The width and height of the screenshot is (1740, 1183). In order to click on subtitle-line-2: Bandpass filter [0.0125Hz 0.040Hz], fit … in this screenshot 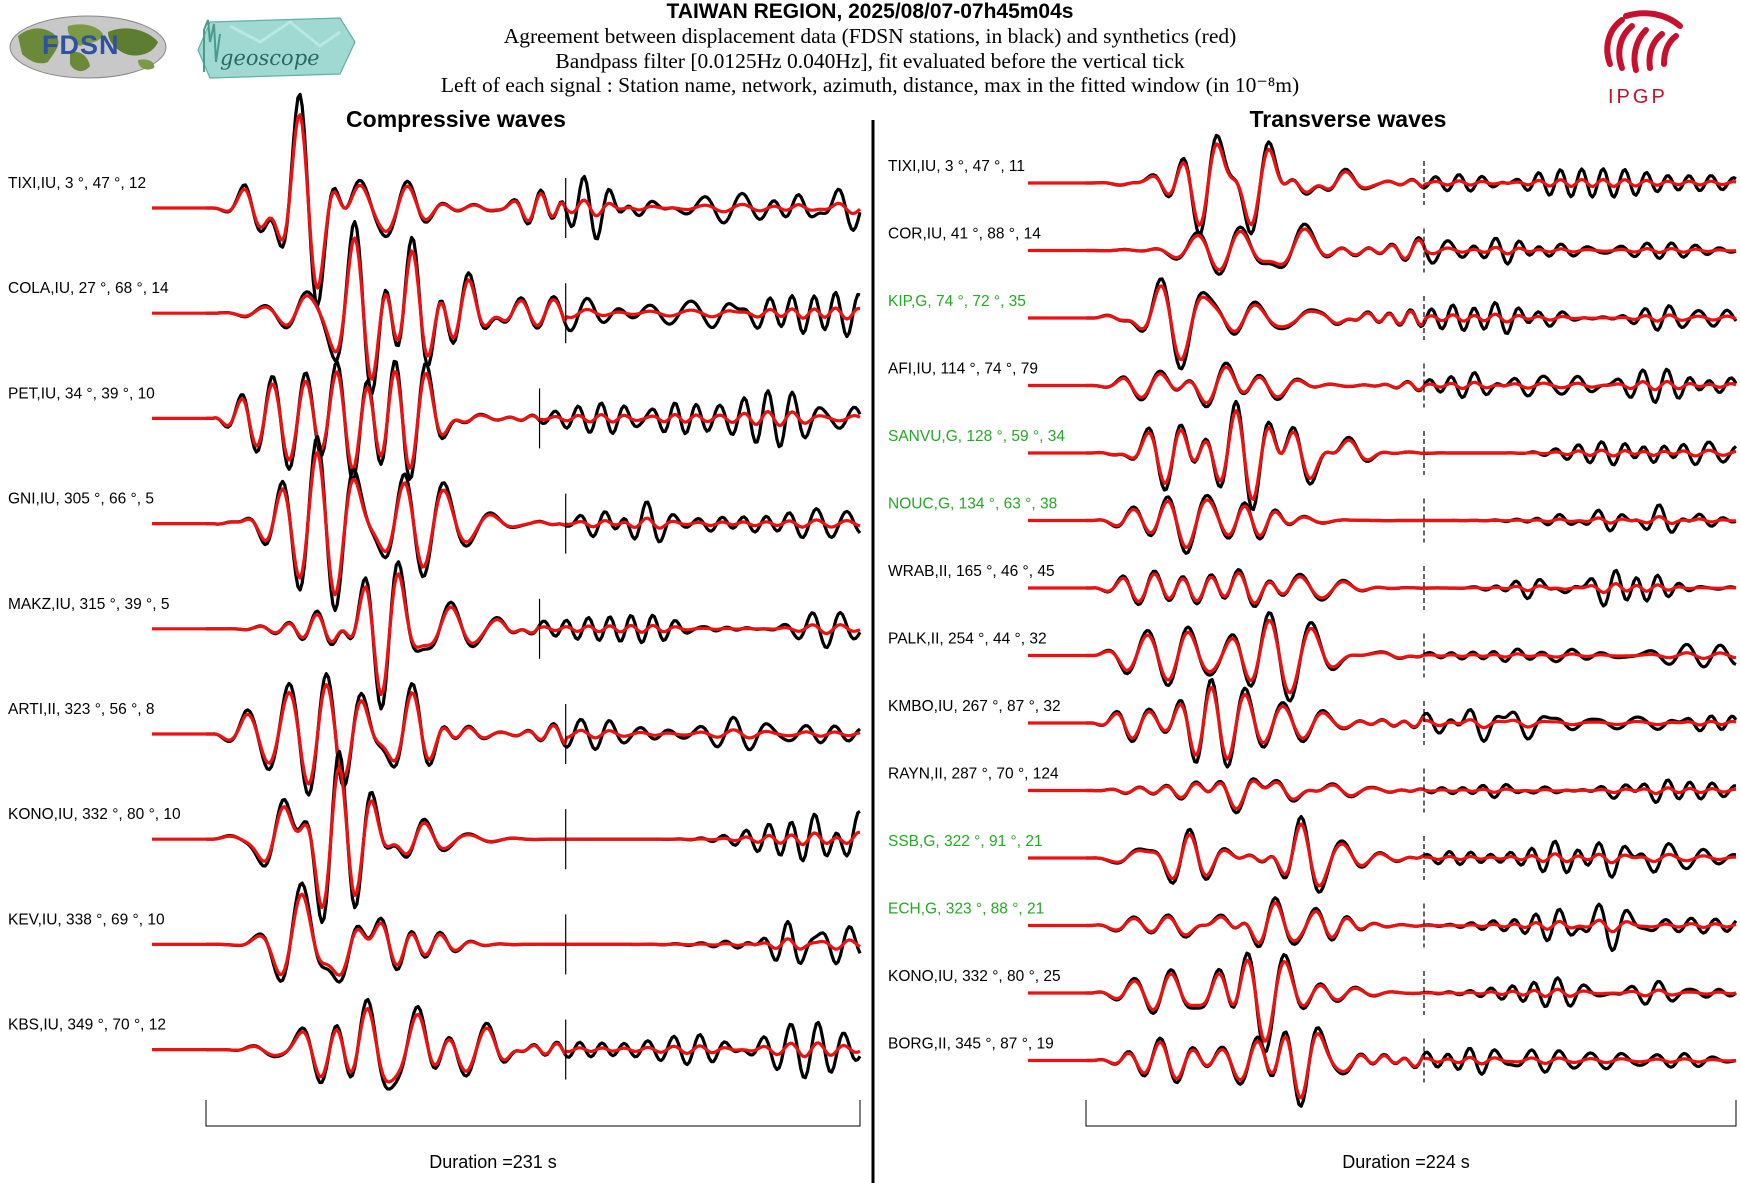, I will do `click(870, 61)`.